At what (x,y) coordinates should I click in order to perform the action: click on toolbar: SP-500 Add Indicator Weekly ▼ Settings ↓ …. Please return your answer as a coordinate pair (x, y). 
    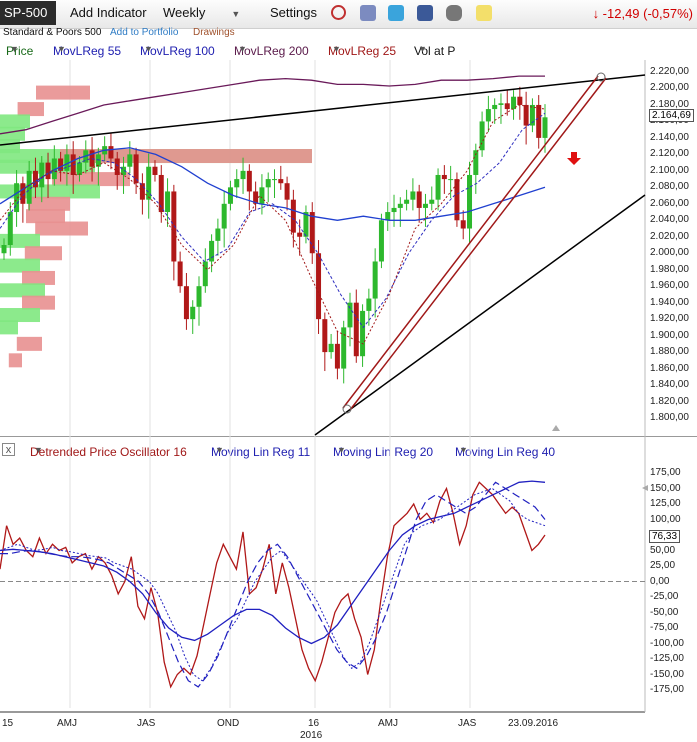
    Looking at the image, I should click on (348, 14).